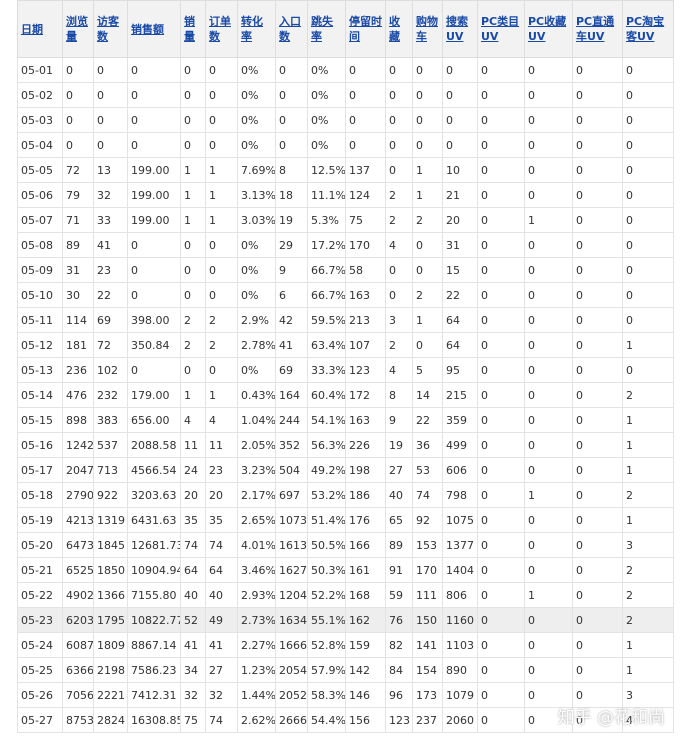  What do you see at coordinates (110, 220) in the screenshot?
I see `table-cell: 33` at bounding box center [110, 220].